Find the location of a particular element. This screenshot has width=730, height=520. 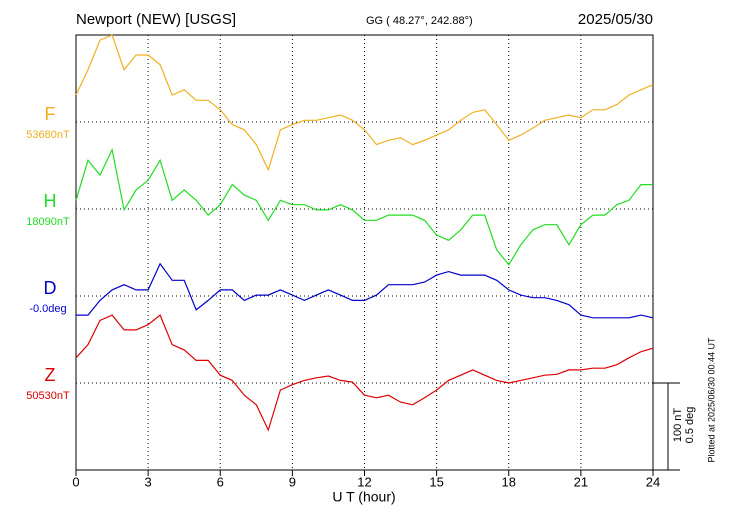

x-tick-label: 24 is located at coordinates (653, 481).